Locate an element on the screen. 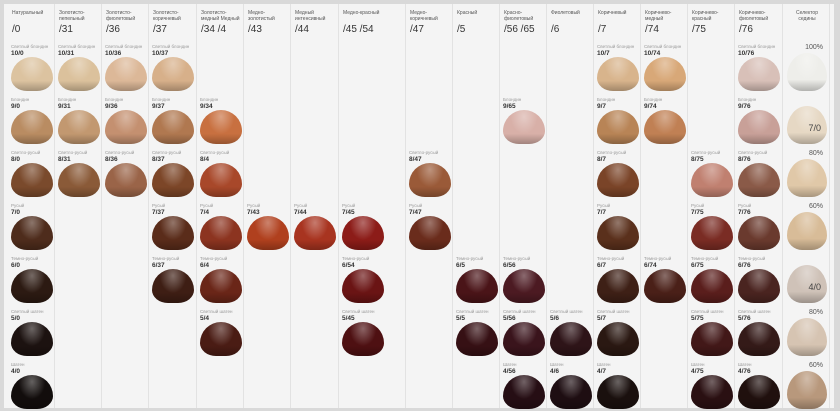 The height and width of the screenshot is (411, 840). swatch-cell: Светло-русый 8/7 is located at coordinates (617, 172).